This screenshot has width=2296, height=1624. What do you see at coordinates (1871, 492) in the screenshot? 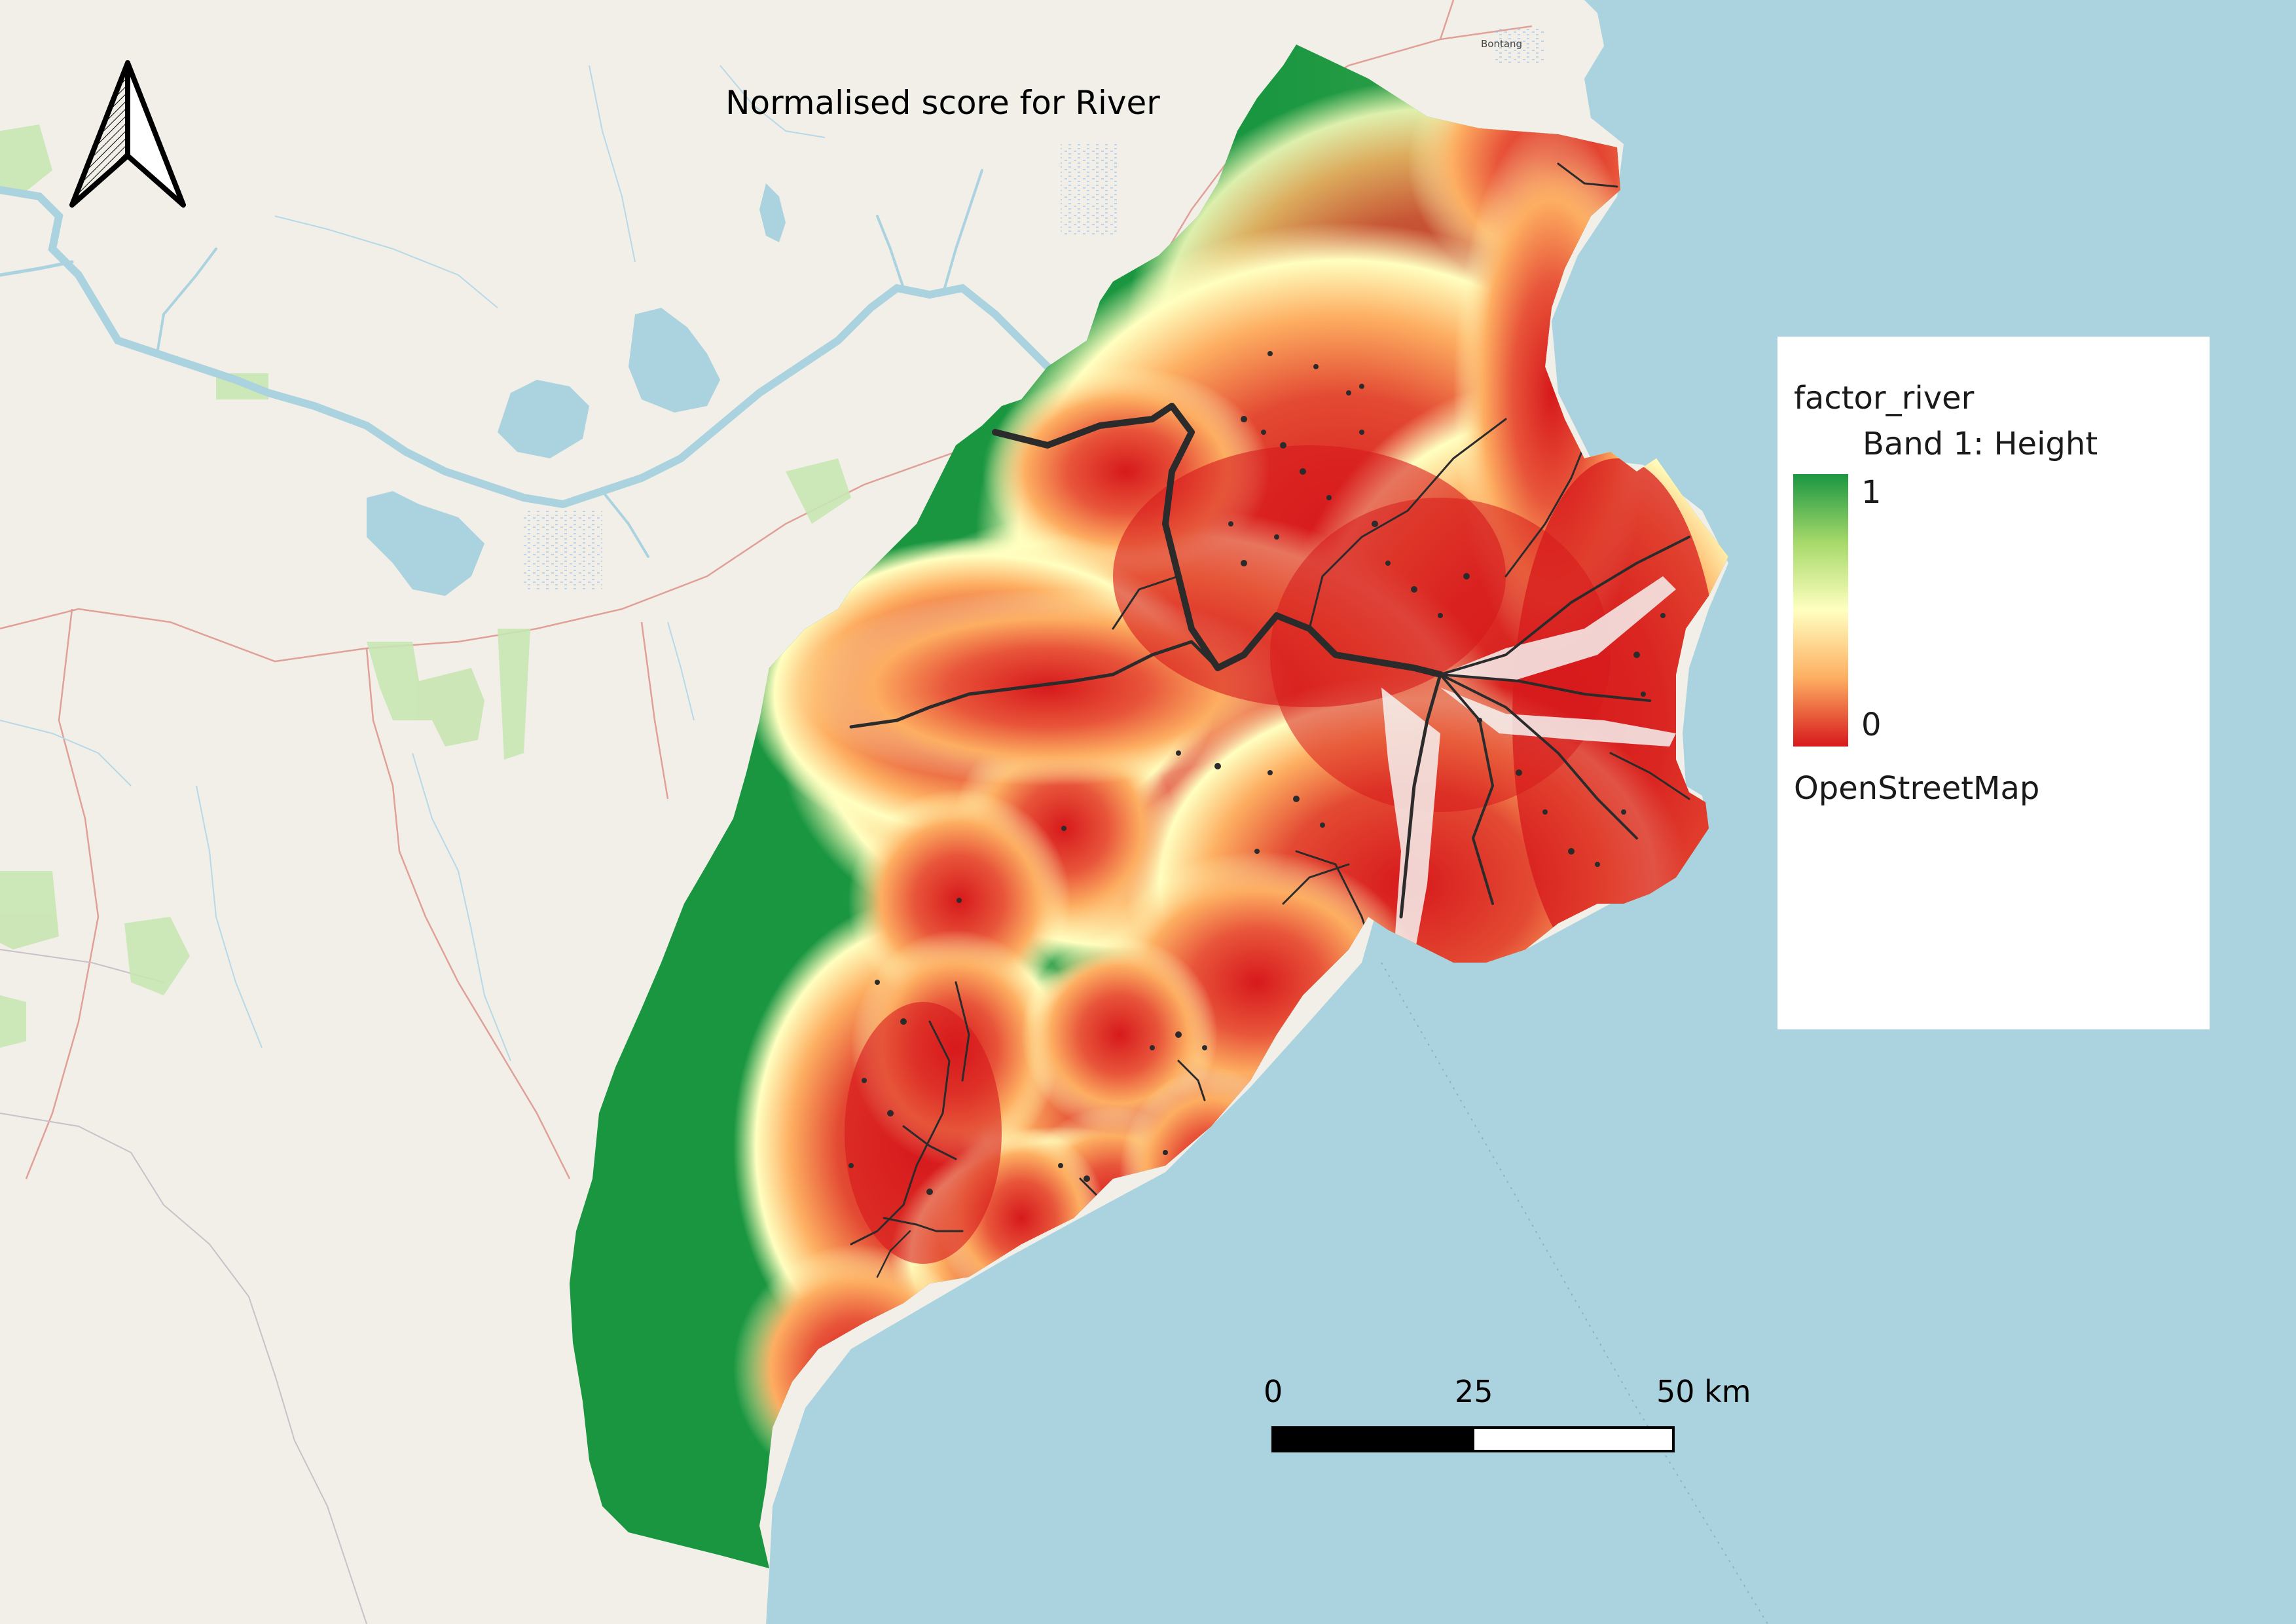
I see `legend-max-value: 1` at bounding box center [1871, 492].